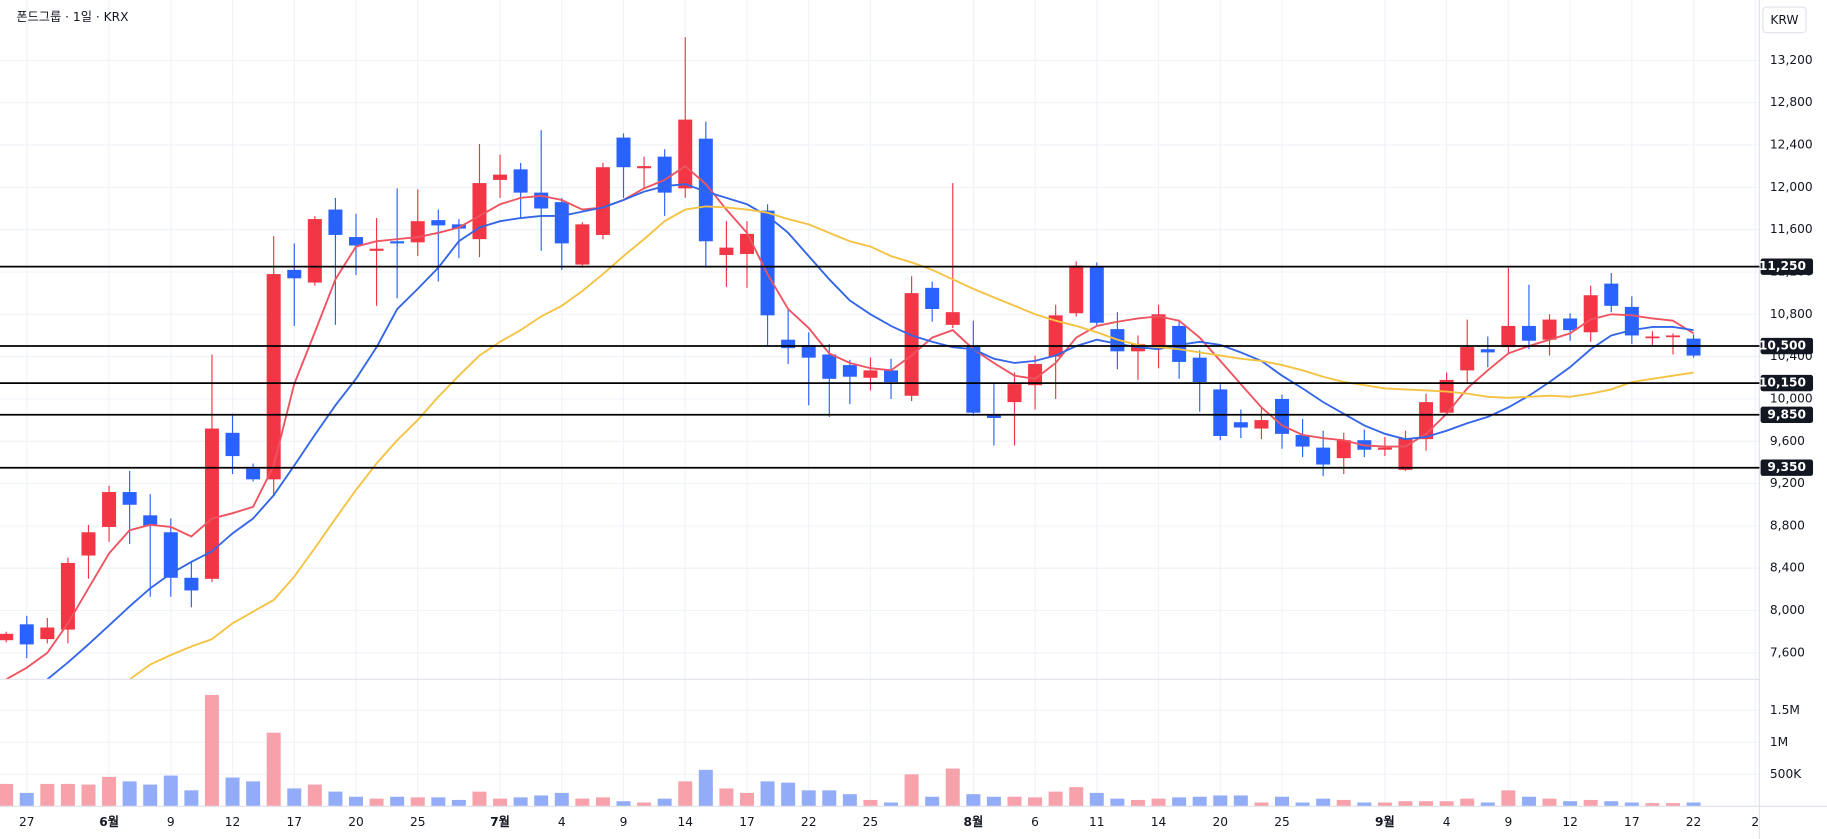 The image size is (1827, 839). I want to click on x-tick-label: 4, so click(562, 822).